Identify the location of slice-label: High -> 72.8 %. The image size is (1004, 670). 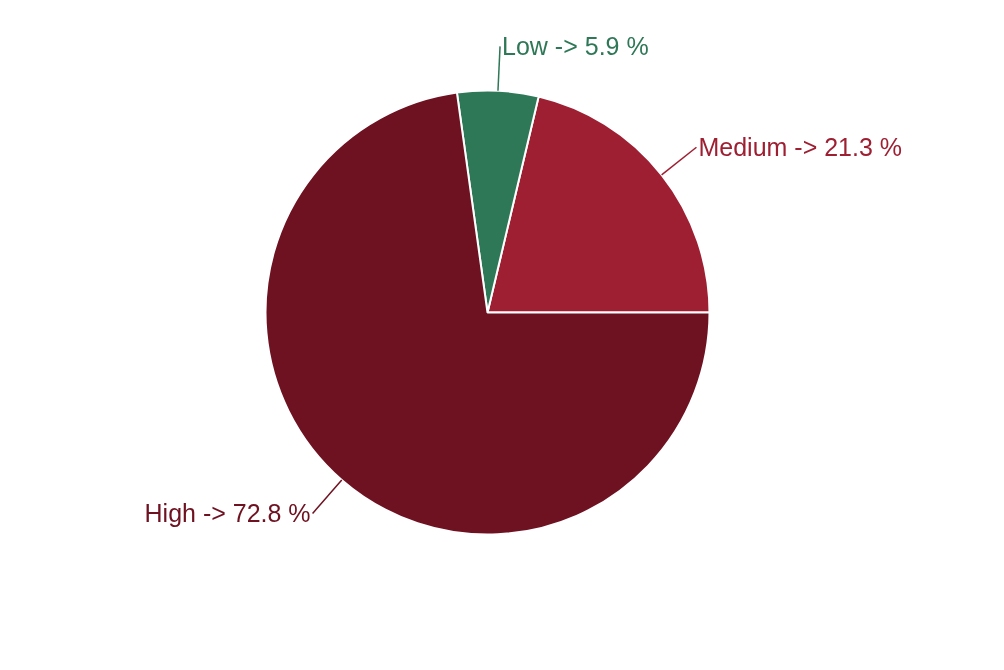
(227, 513).